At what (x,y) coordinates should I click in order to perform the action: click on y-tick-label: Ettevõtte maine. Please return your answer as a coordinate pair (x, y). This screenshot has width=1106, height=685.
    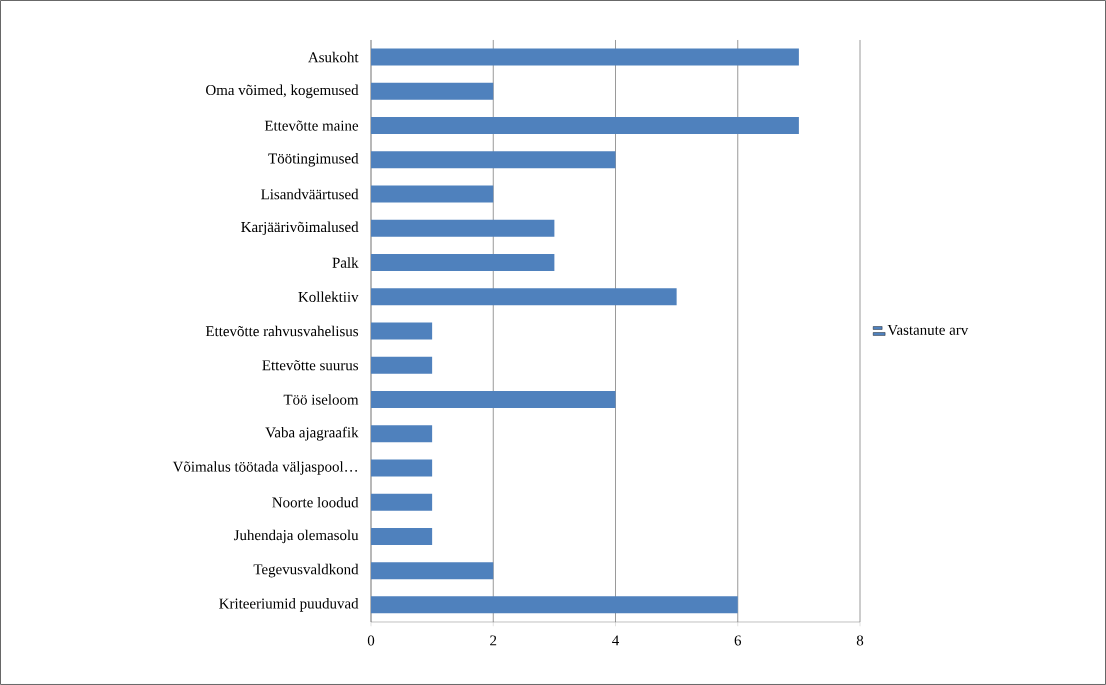
    Looking at the image, I should click on (311, 125).